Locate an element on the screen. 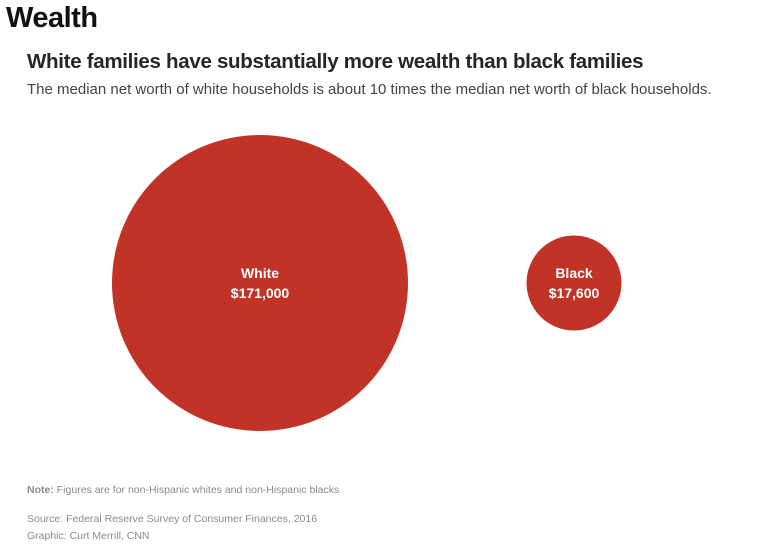 The width and height of the screenshot is (768, 553). bubble-value-black: $17,600 is located at coordinates (574, 293).